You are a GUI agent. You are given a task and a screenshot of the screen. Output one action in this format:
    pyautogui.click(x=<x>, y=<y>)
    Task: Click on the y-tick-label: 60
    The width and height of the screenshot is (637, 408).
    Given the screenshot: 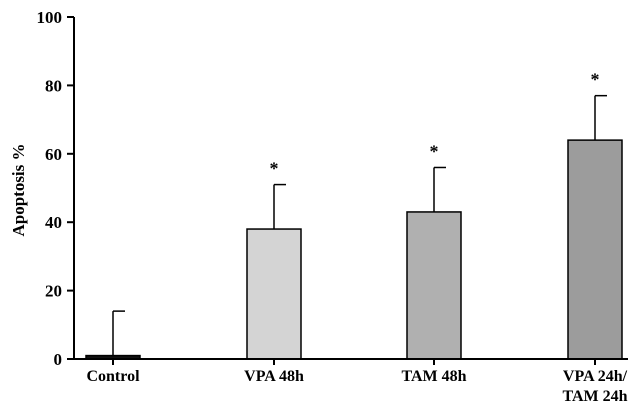 What is the action you would take?
    pyautogui.click(x=53, y=154)
    